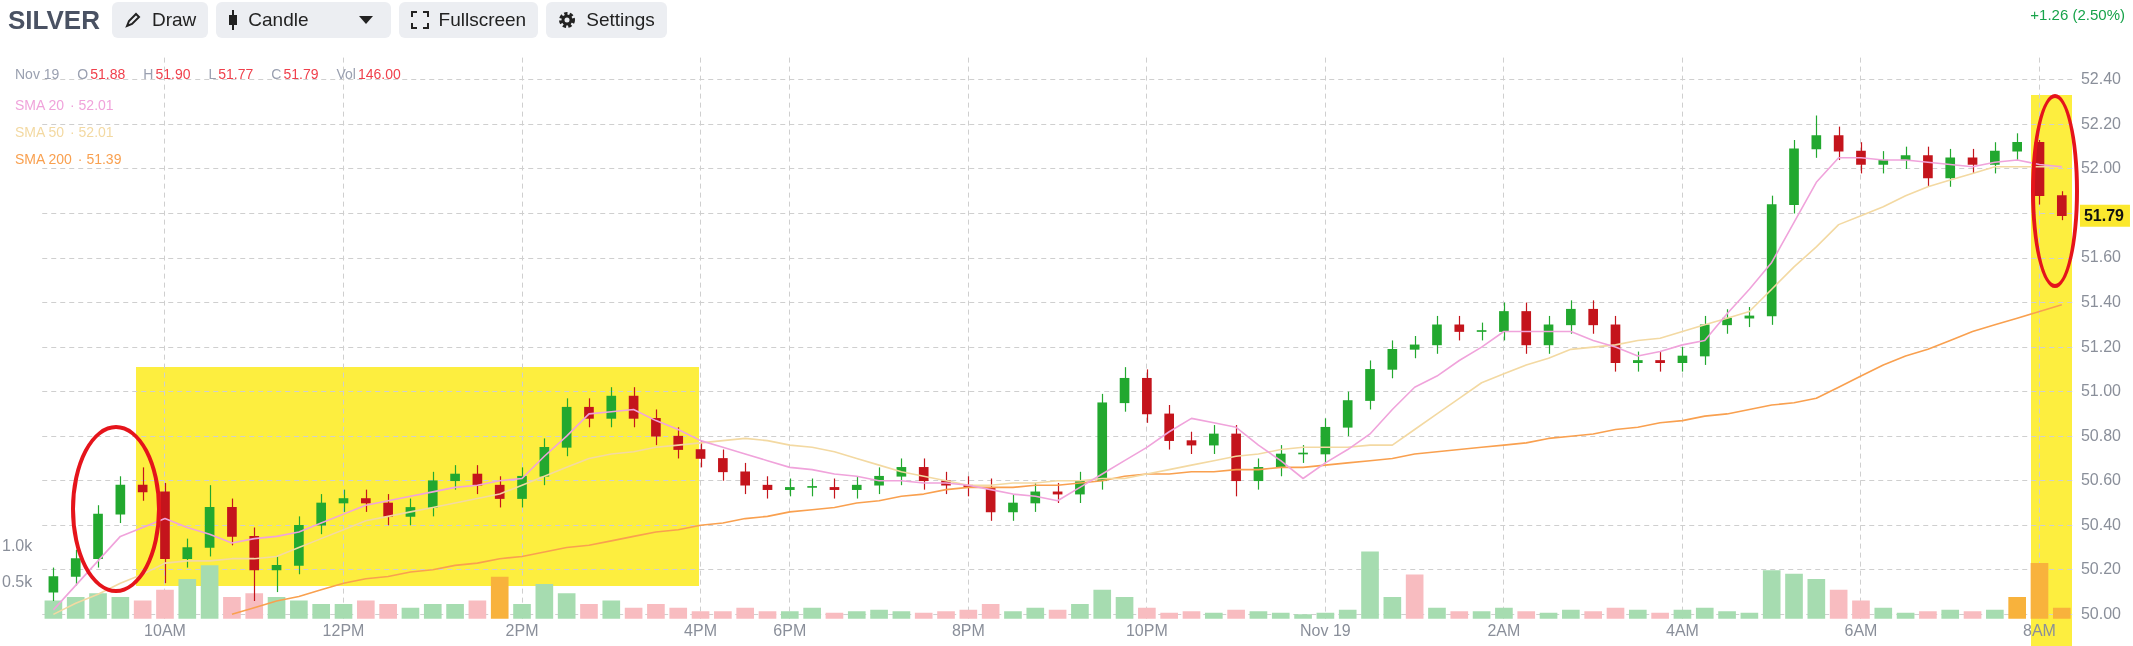 Image resolution: width=2133 pixels, height=646 pixels. I want to click on chart-title: SILVER, so click(54, 20).